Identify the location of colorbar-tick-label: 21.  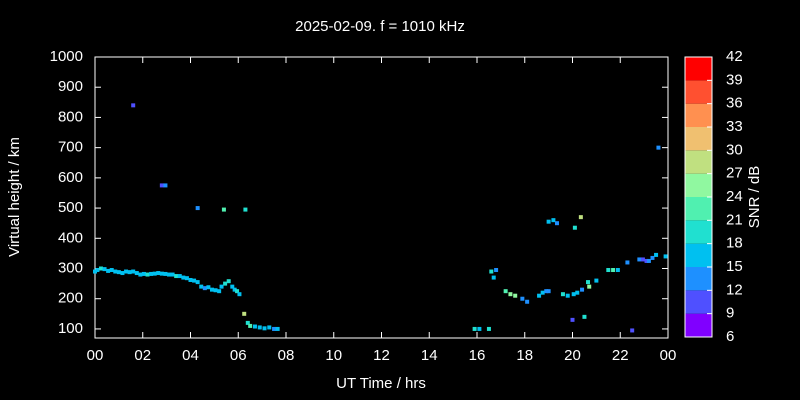
(734, 219).